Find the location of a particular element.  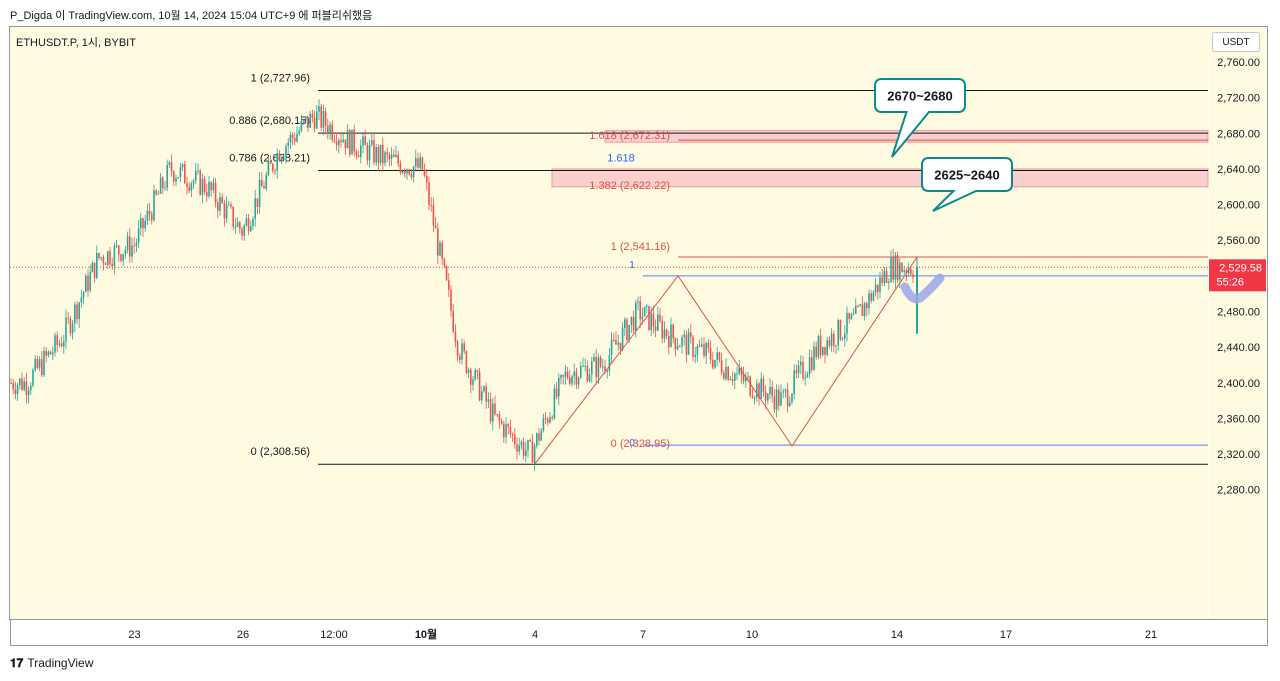

fib-level-label: 1 (2,727.96) is located at coordinates (280, 79).